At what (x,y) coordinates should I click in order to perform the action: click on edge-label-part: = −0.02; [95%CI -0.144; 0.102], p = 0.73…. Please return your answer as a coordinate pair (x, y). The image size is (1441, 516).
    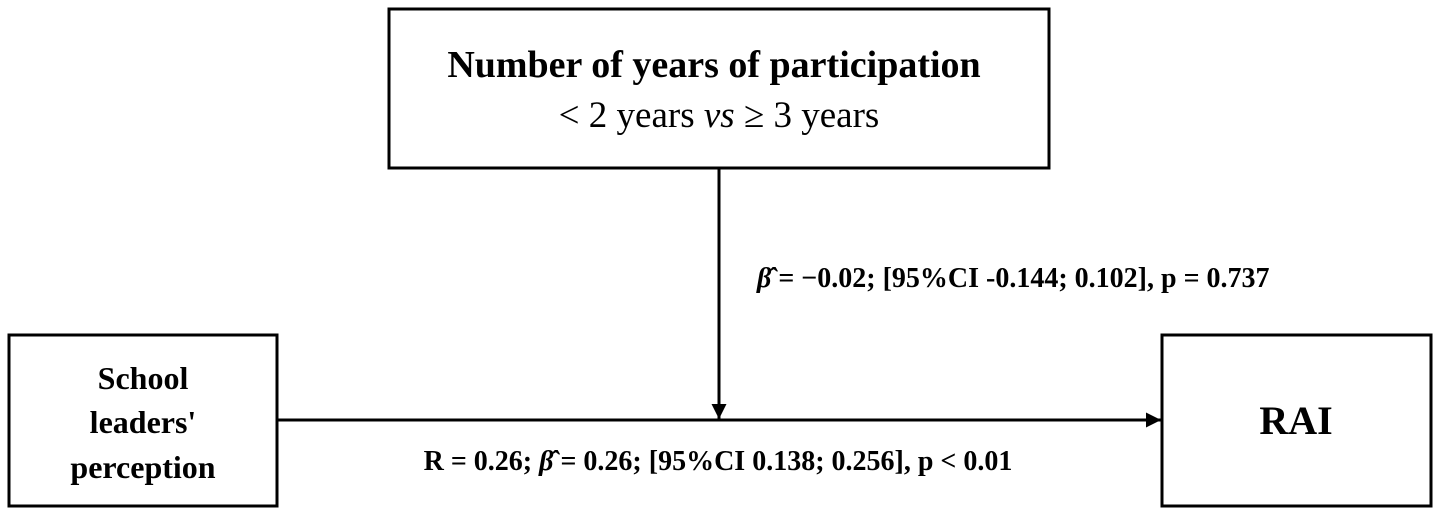
    Looking at the image, I should click on (1020, 278).